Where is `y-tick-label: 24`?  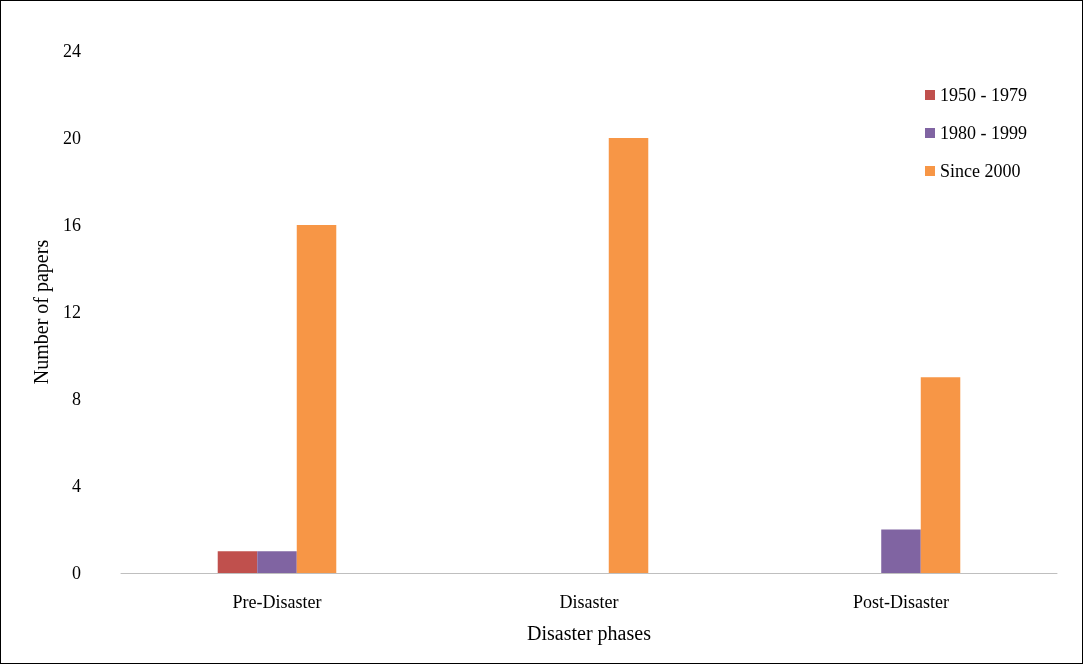 y-tick-label: 24 is located at coordinates (72, 51).